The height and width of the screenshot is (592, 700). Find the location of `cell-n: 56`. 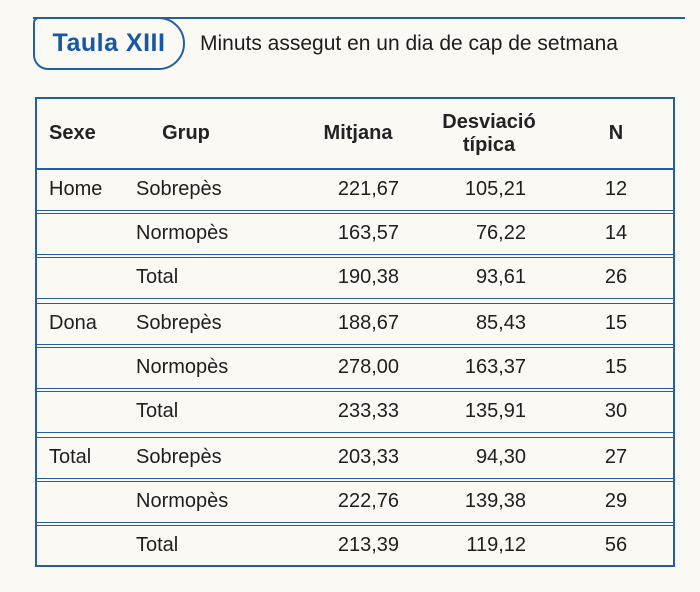

cell-n: 56 is located at coordinates (616, 544).